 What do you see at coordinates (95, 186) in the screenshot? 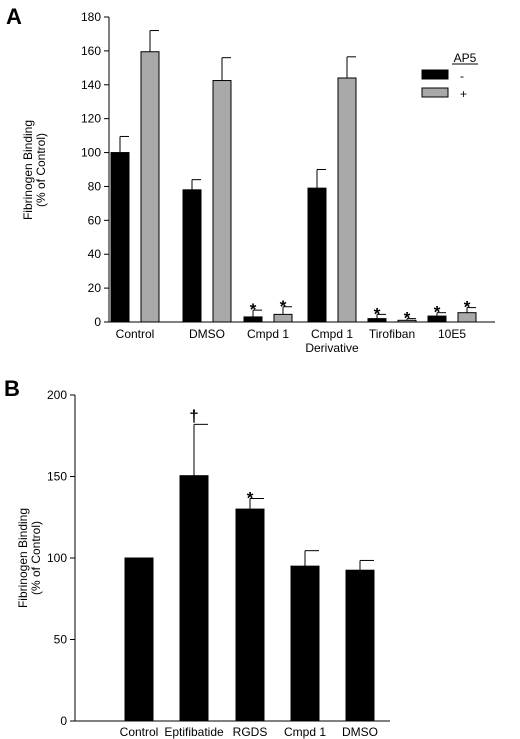
I see `y-tick-label: 80` at bounding box center [95, 186].